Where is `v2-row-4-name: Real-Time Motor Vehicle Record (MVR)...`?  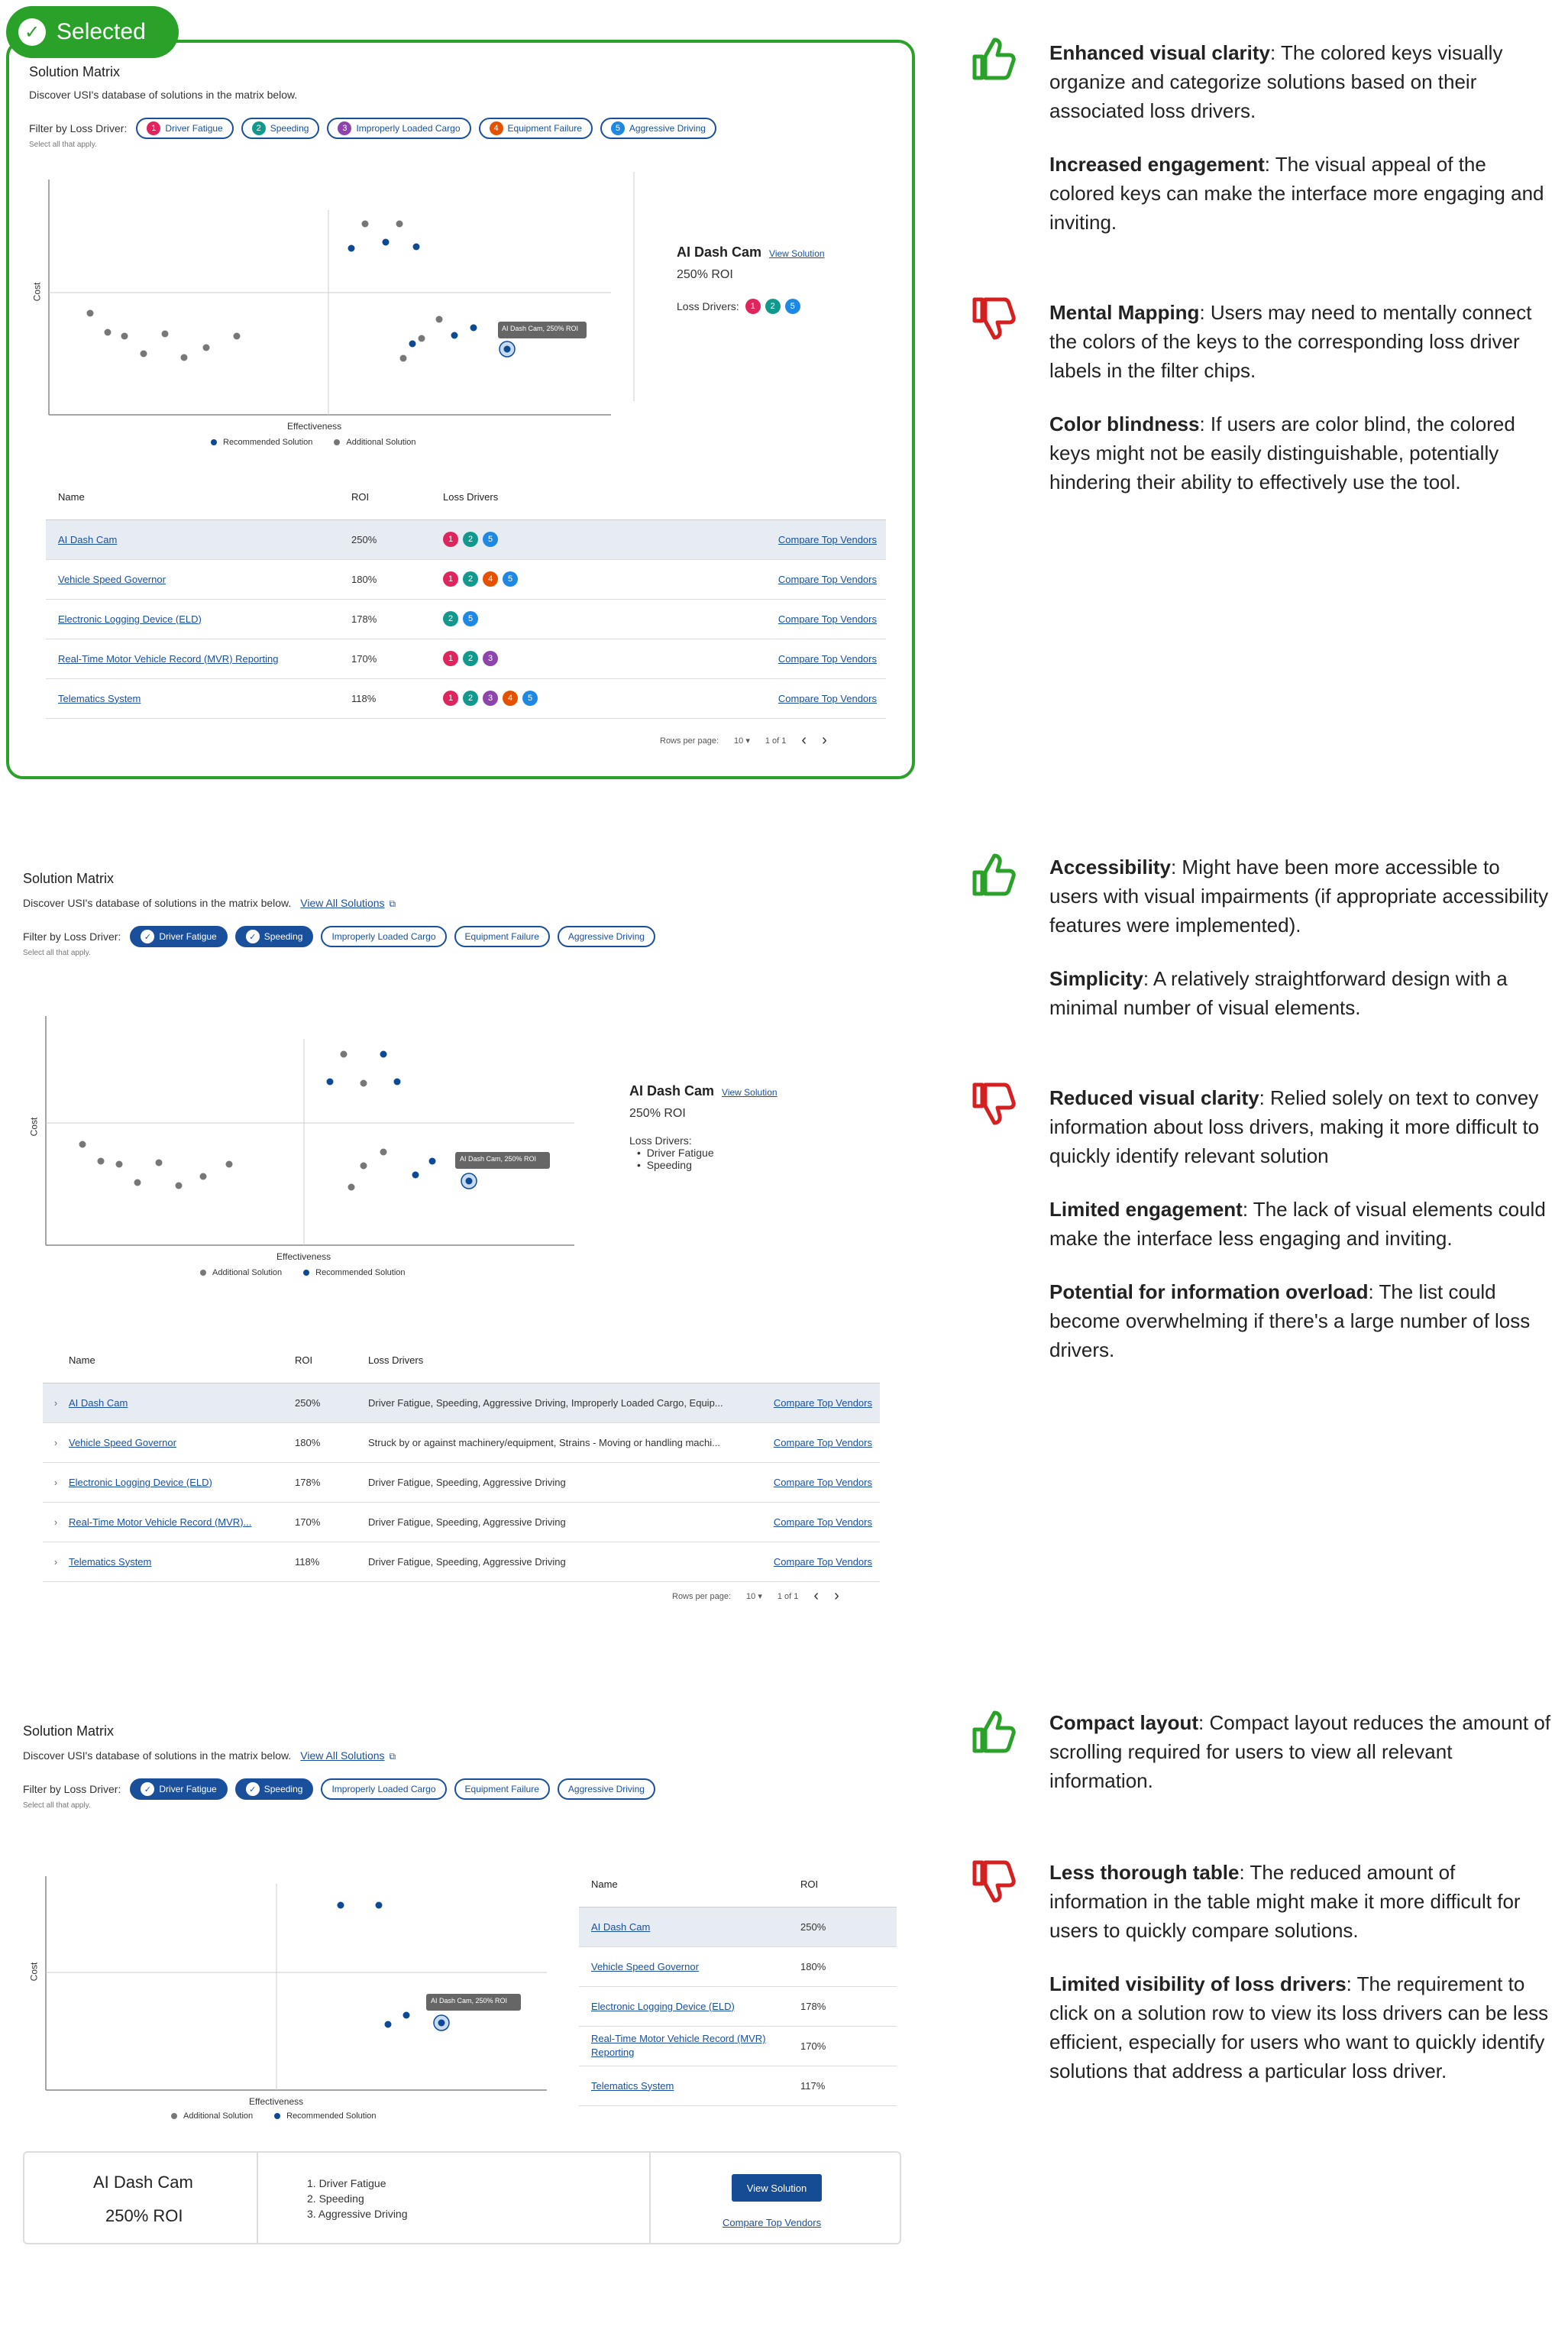
v2-row-4-name: Real-Time Motor Vehicle Record (MVR)... is located at coordinates (160, 1522).